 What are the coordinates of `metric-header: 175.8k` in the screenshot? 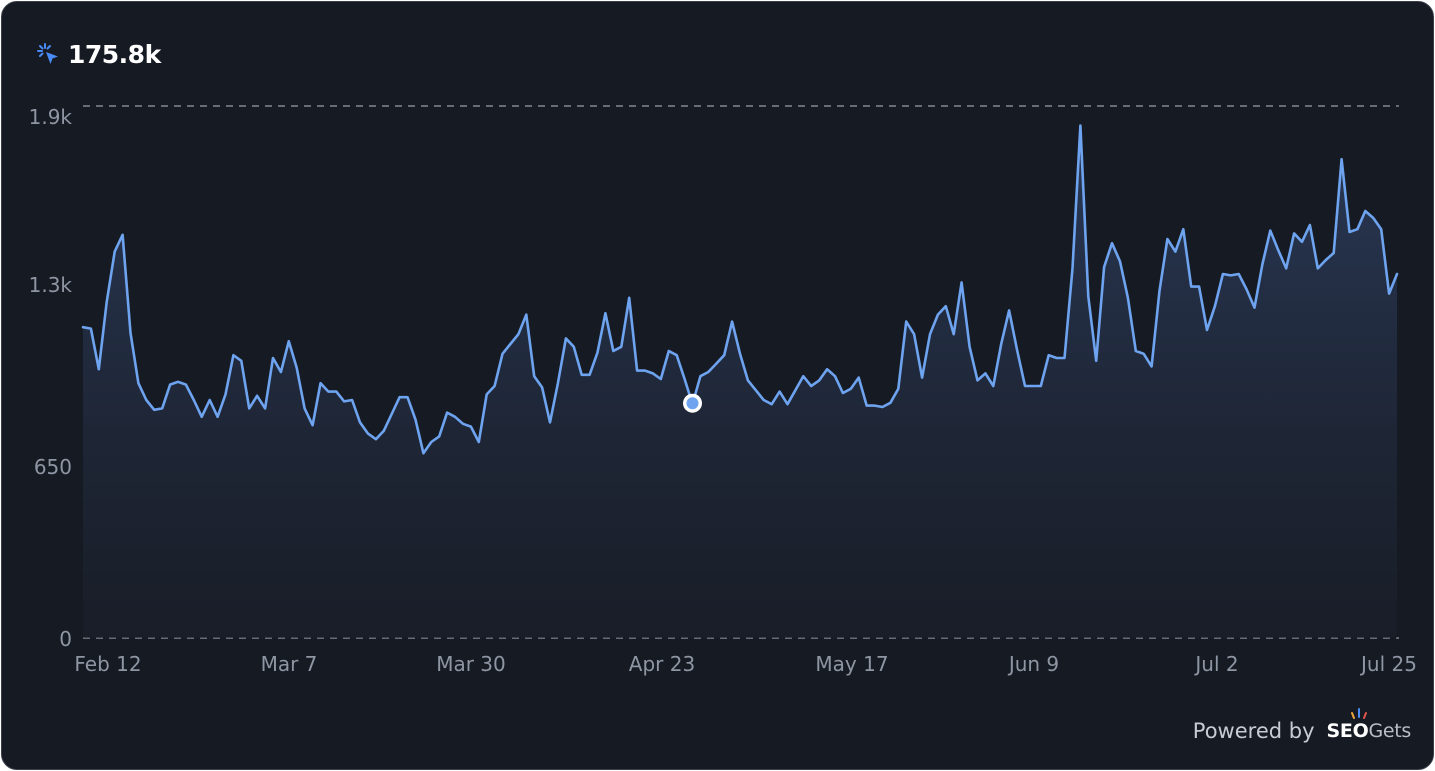 It's located at (98, 54).